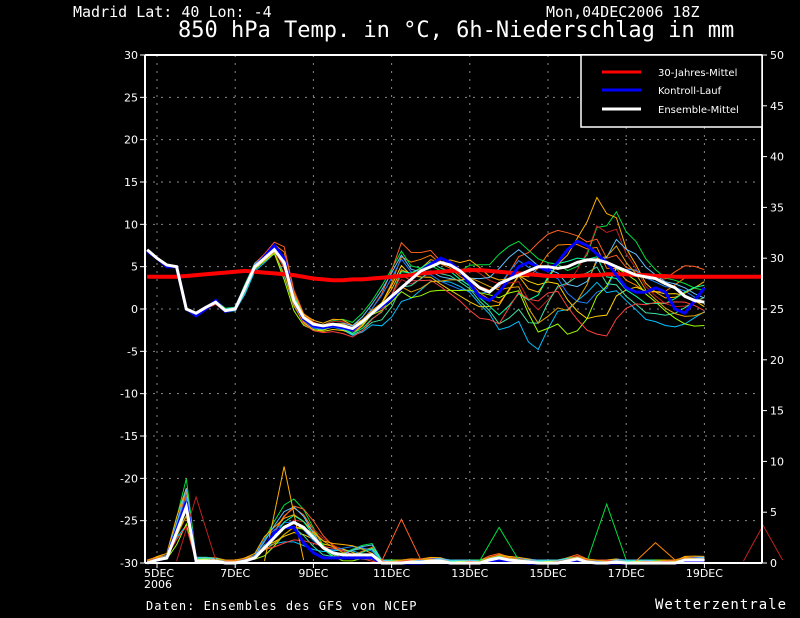  What do you see at coordinates (129, 521) in the screenshot?
I see `y-tick-label: -25` at bounding box center [129, 521].